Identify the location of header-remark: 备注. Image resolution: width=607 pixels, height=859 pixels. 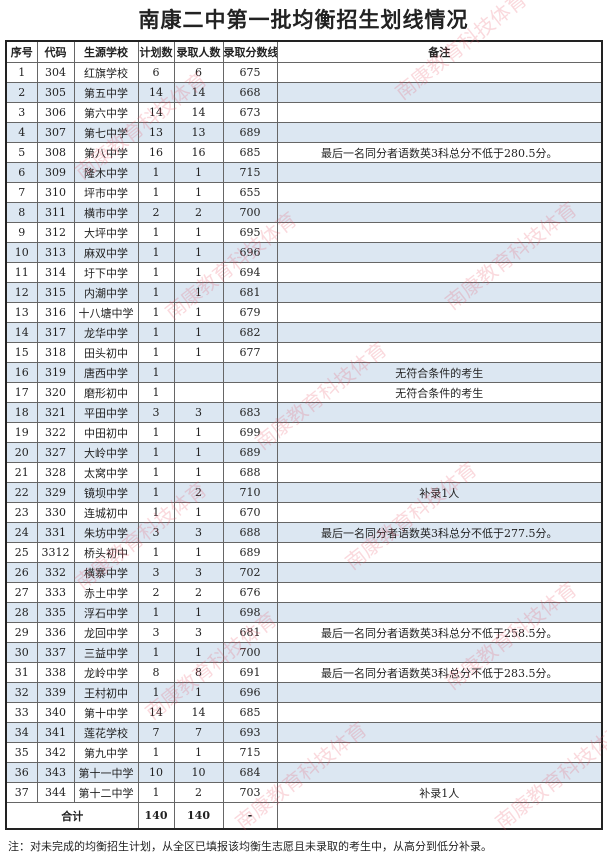
(439, 51).